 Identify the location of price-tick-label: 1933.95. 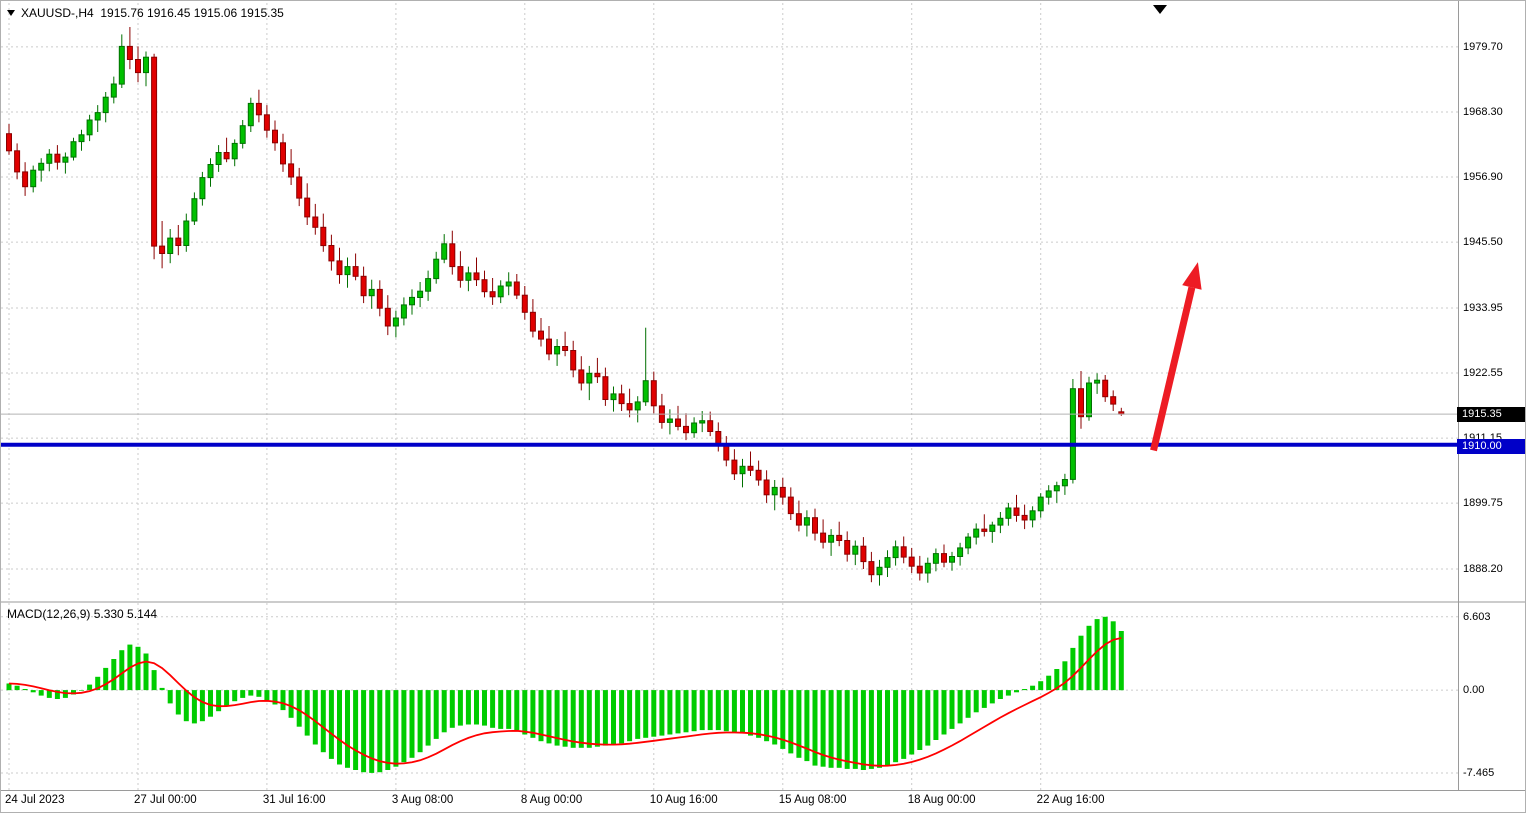
(1483, 308).